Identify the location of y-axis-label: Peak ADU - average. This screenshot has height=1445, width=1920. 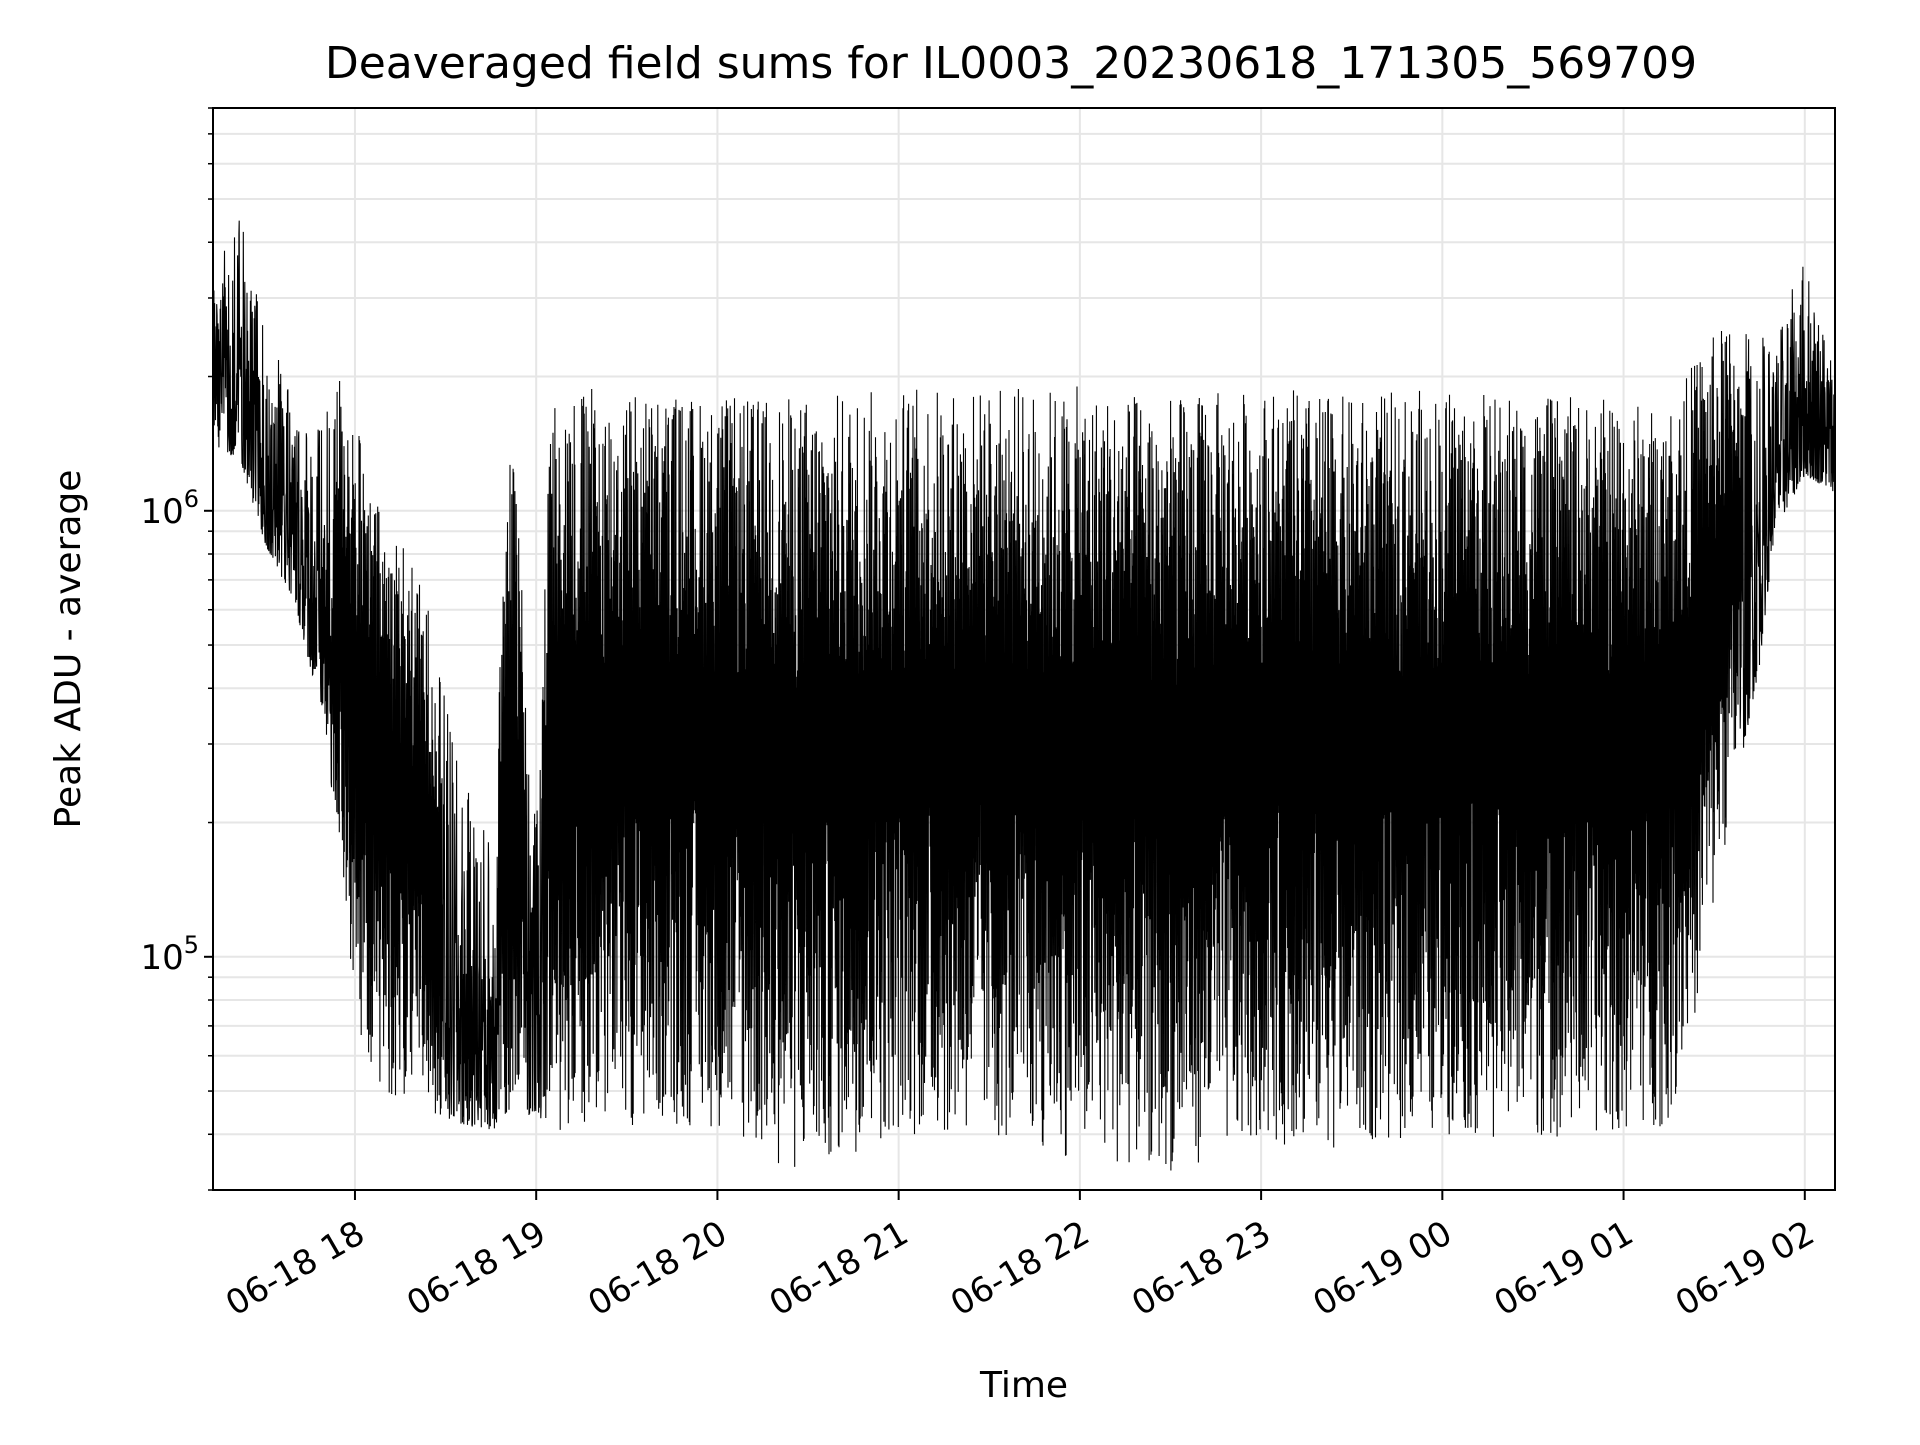
(68, 649).